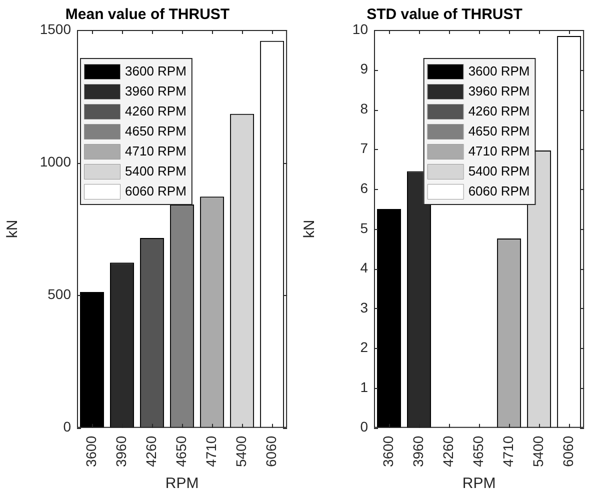 This screenshot has height=493, width=594. Describe the element at coordinates (364, 228) in the screenshot. I see `y-tick-label: 5` at that location.